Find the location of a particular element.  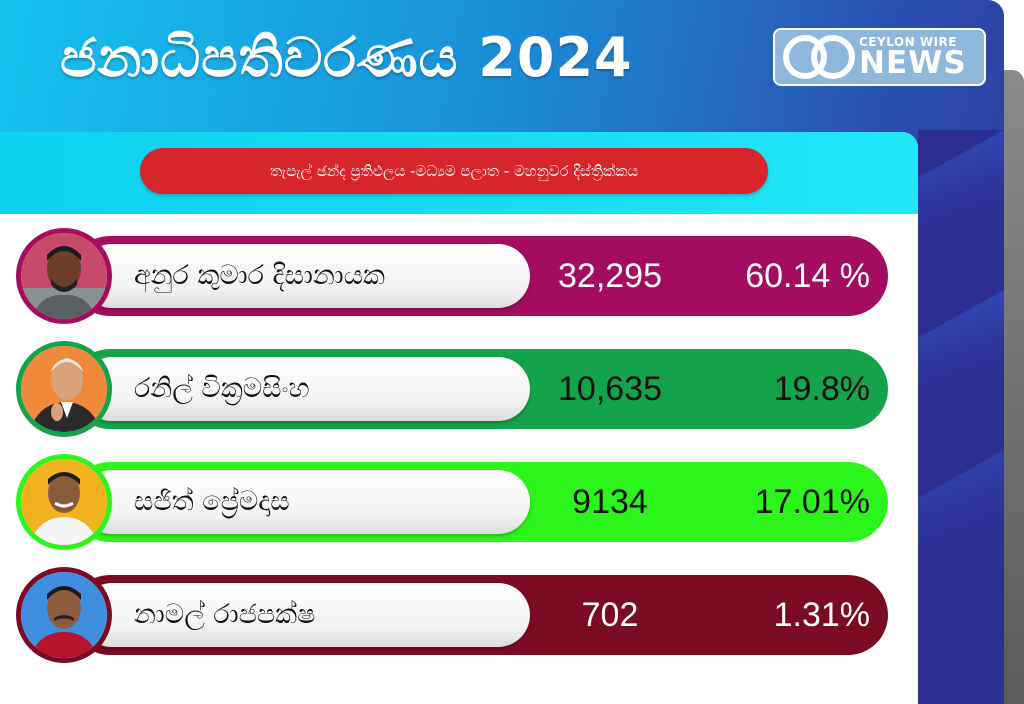

vote-percent: 19.8% is located at coordinates (821, 389).